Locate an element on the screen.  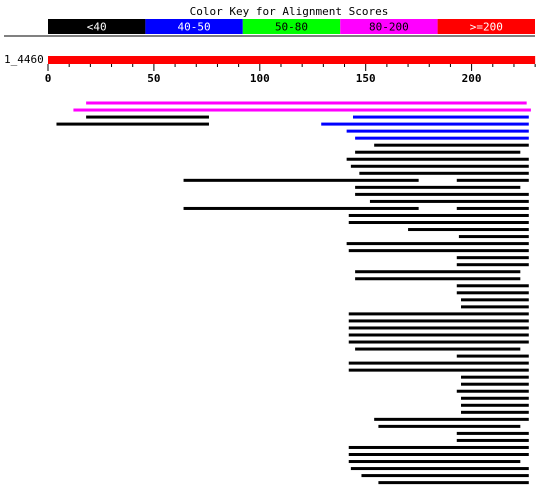
color-key-label: >=200 is located at coordinates (486, 27).